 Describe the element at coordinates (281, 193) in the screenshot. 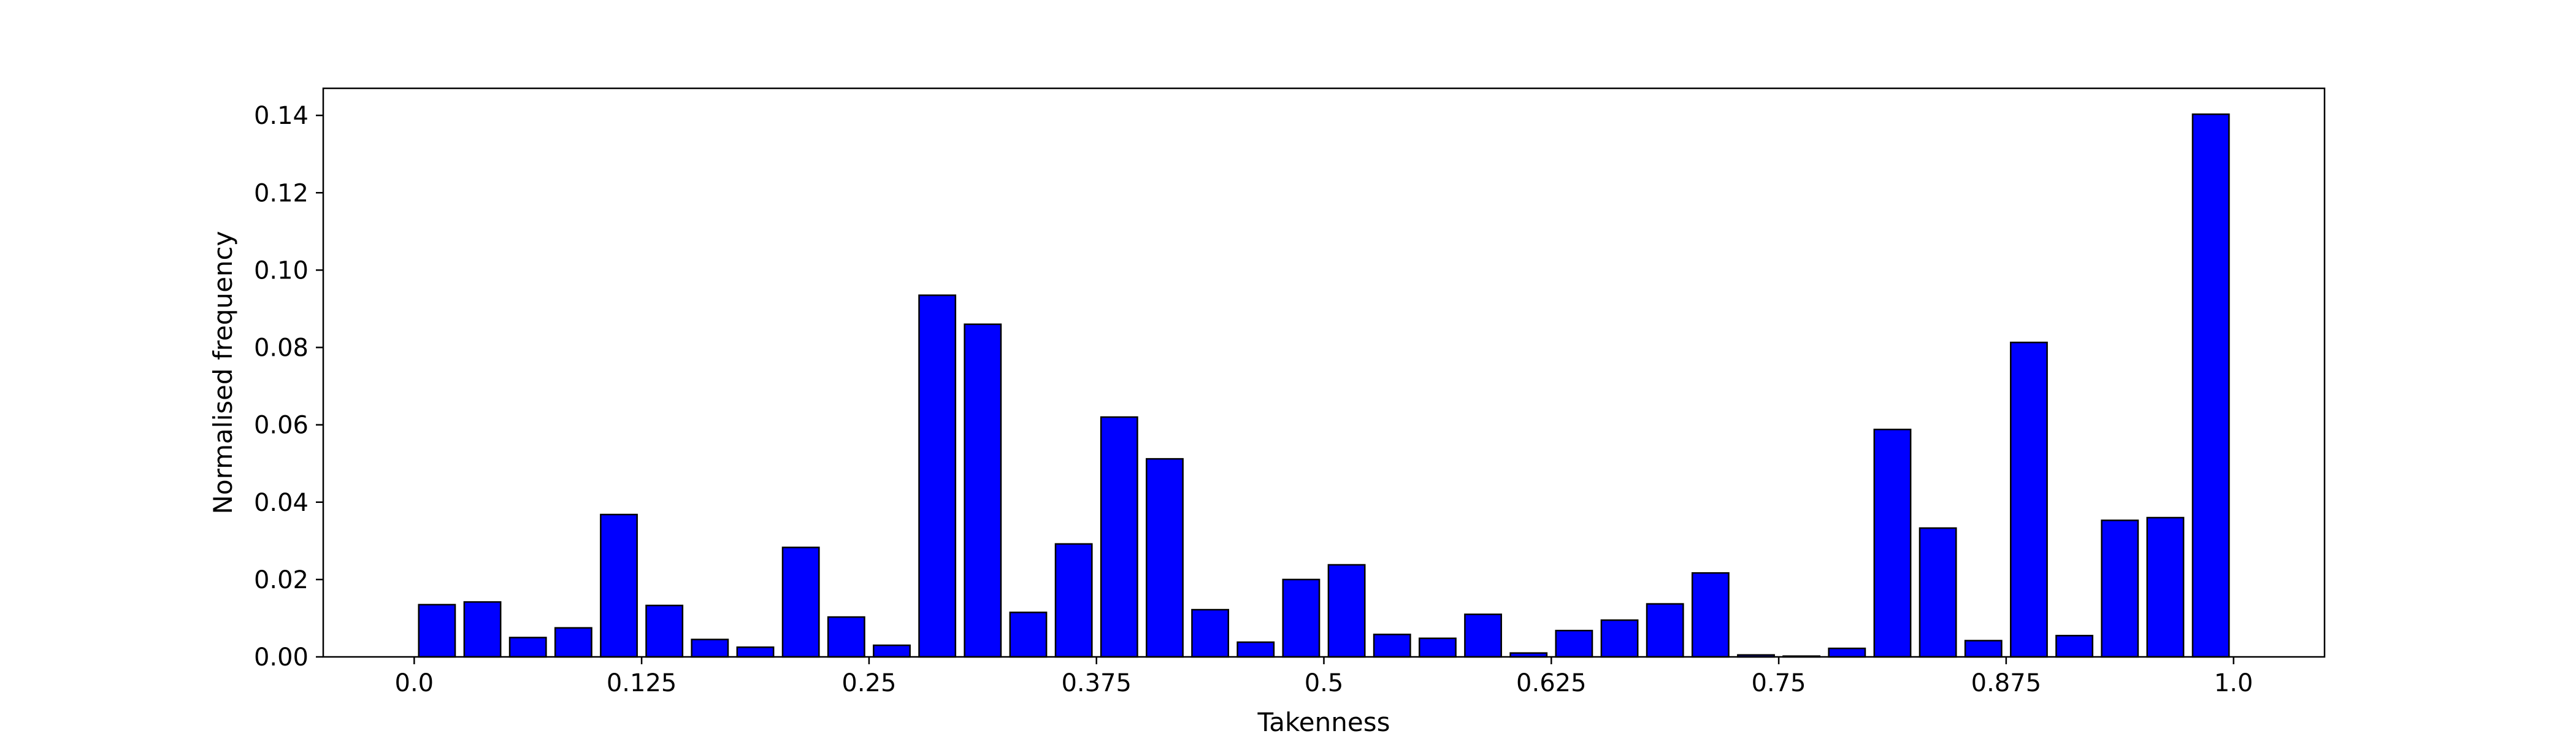

I see `y-tick-label: 0.12` at that location.